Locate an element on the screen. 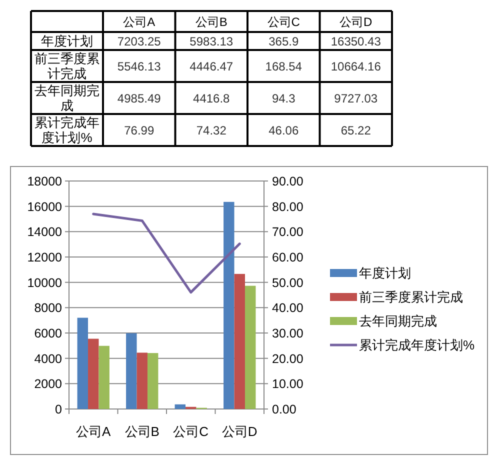 This screenshot has height=462, width=495. data-label: 365.9 is located at coordinates (283, 41).